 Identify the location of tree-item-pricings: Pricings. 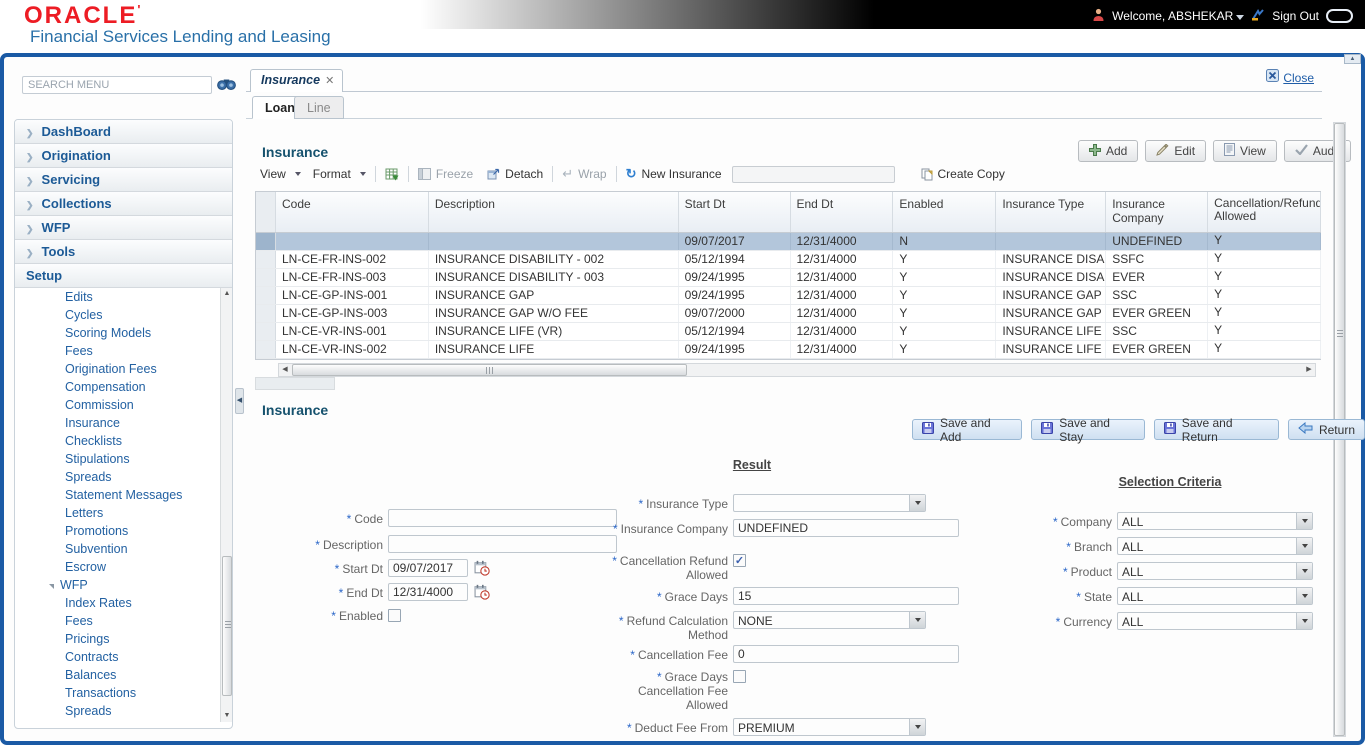
(87, 639).